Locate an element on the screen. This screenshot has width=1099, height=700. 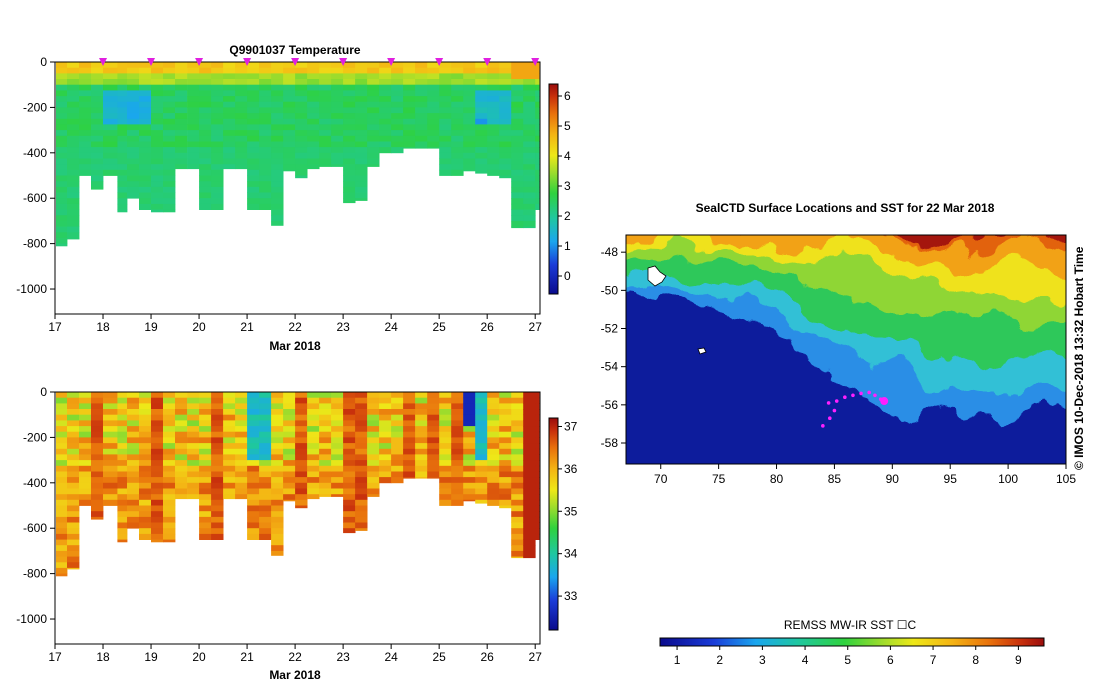
map-colorbar-tick-label: 9 is located at coordinates (1018, 660).